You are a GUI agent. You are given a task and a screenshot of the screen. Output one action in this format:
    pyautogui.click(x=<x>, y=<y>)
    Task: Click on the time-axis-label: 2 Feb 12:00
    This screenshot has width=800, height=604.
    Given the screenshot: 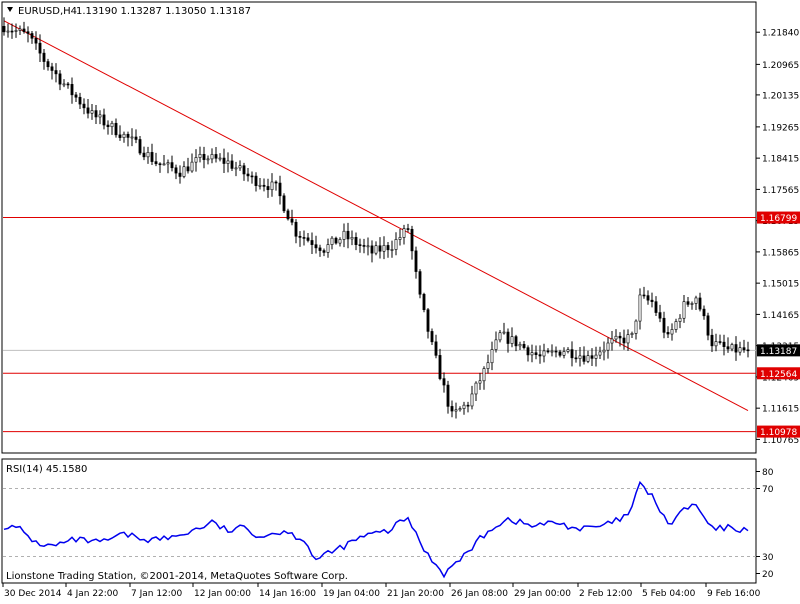 What is the action you would take?
    pyautogui.click(x=606, y=594)
    